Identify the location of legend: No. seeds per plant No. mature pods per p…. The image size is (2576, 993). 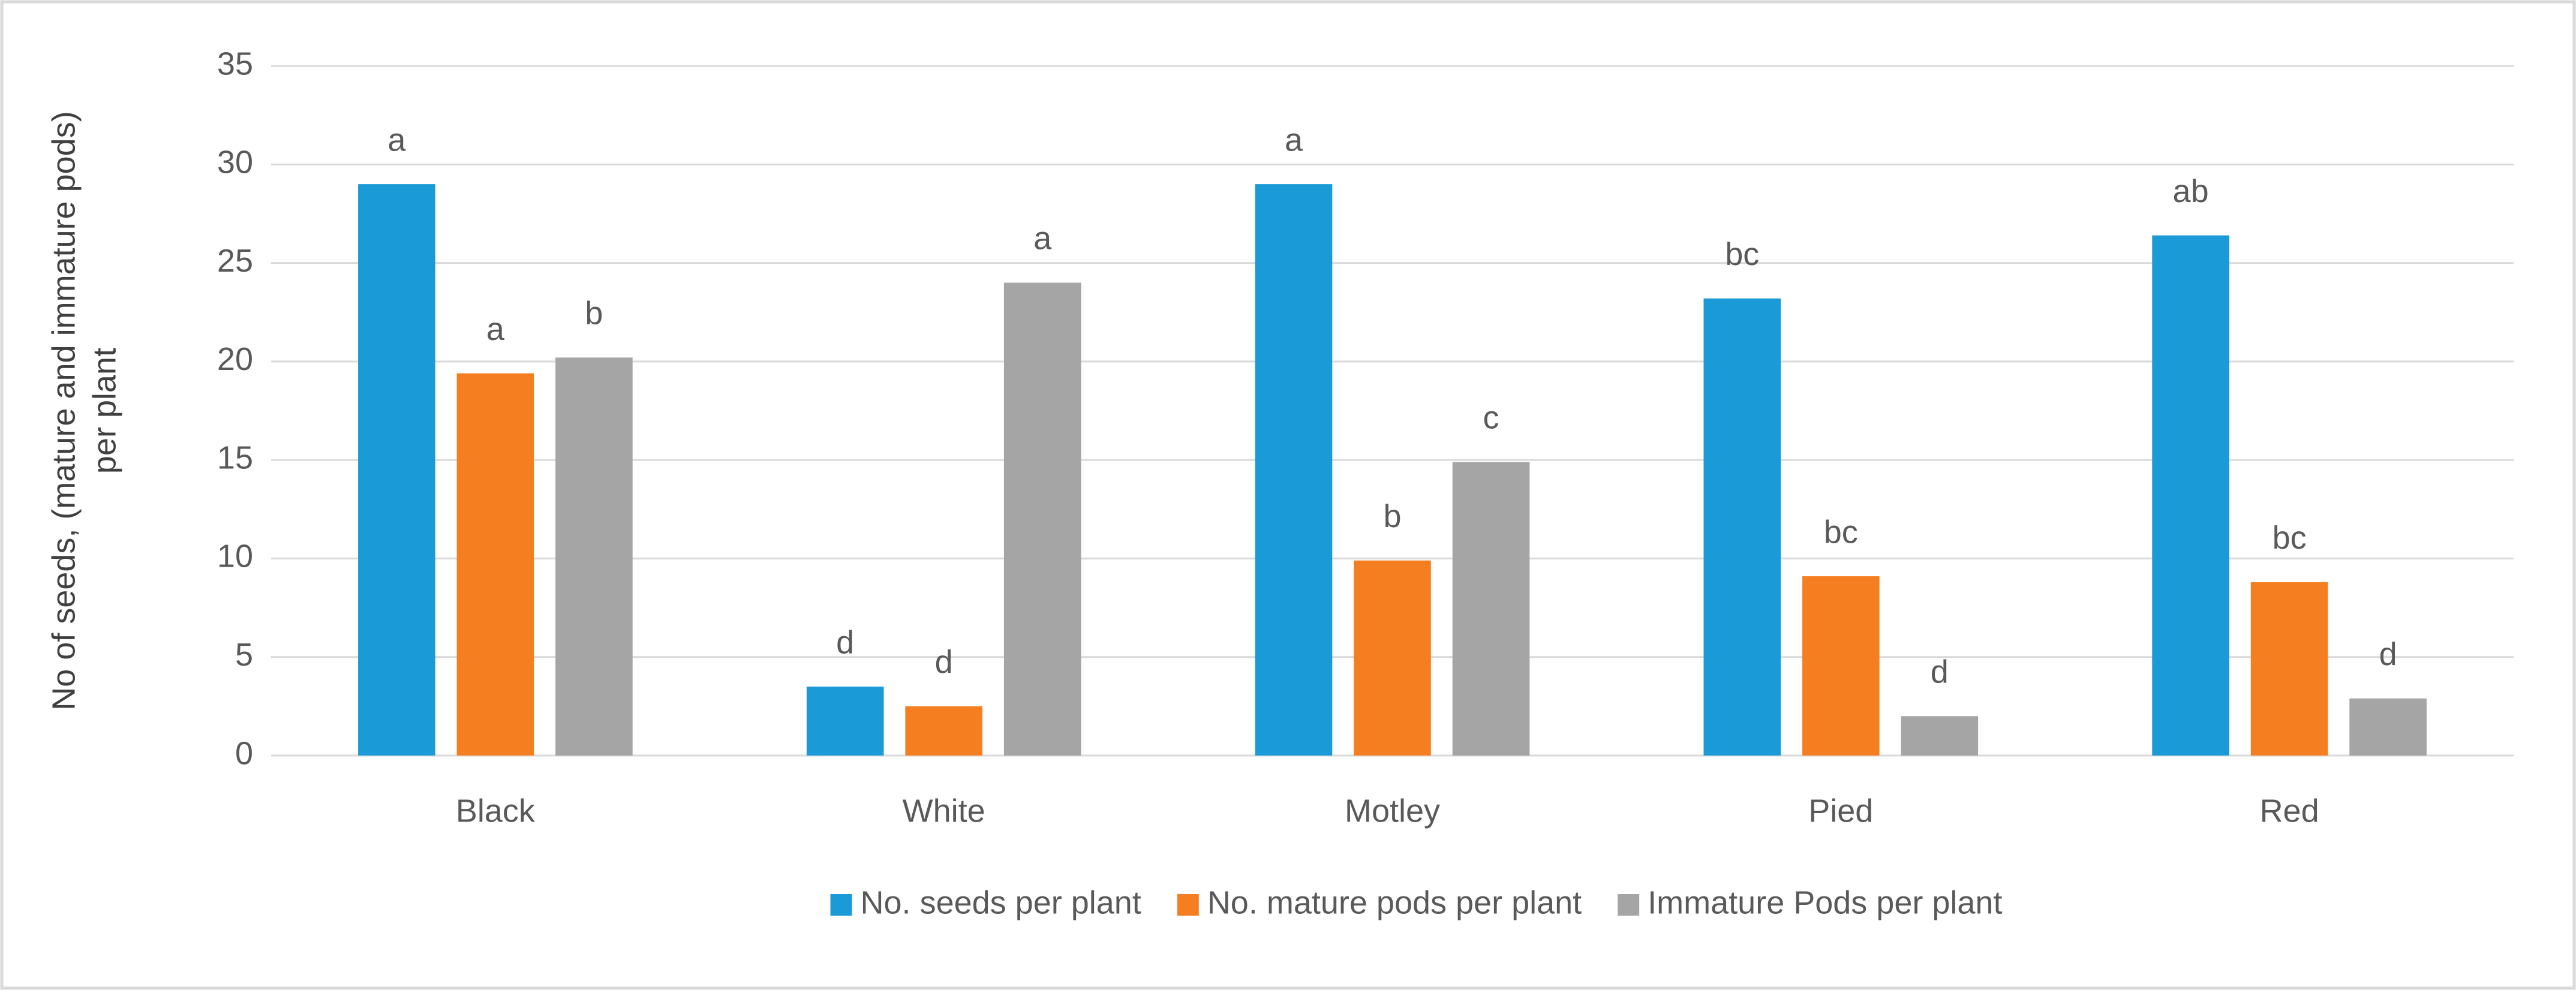
(1416, 902).